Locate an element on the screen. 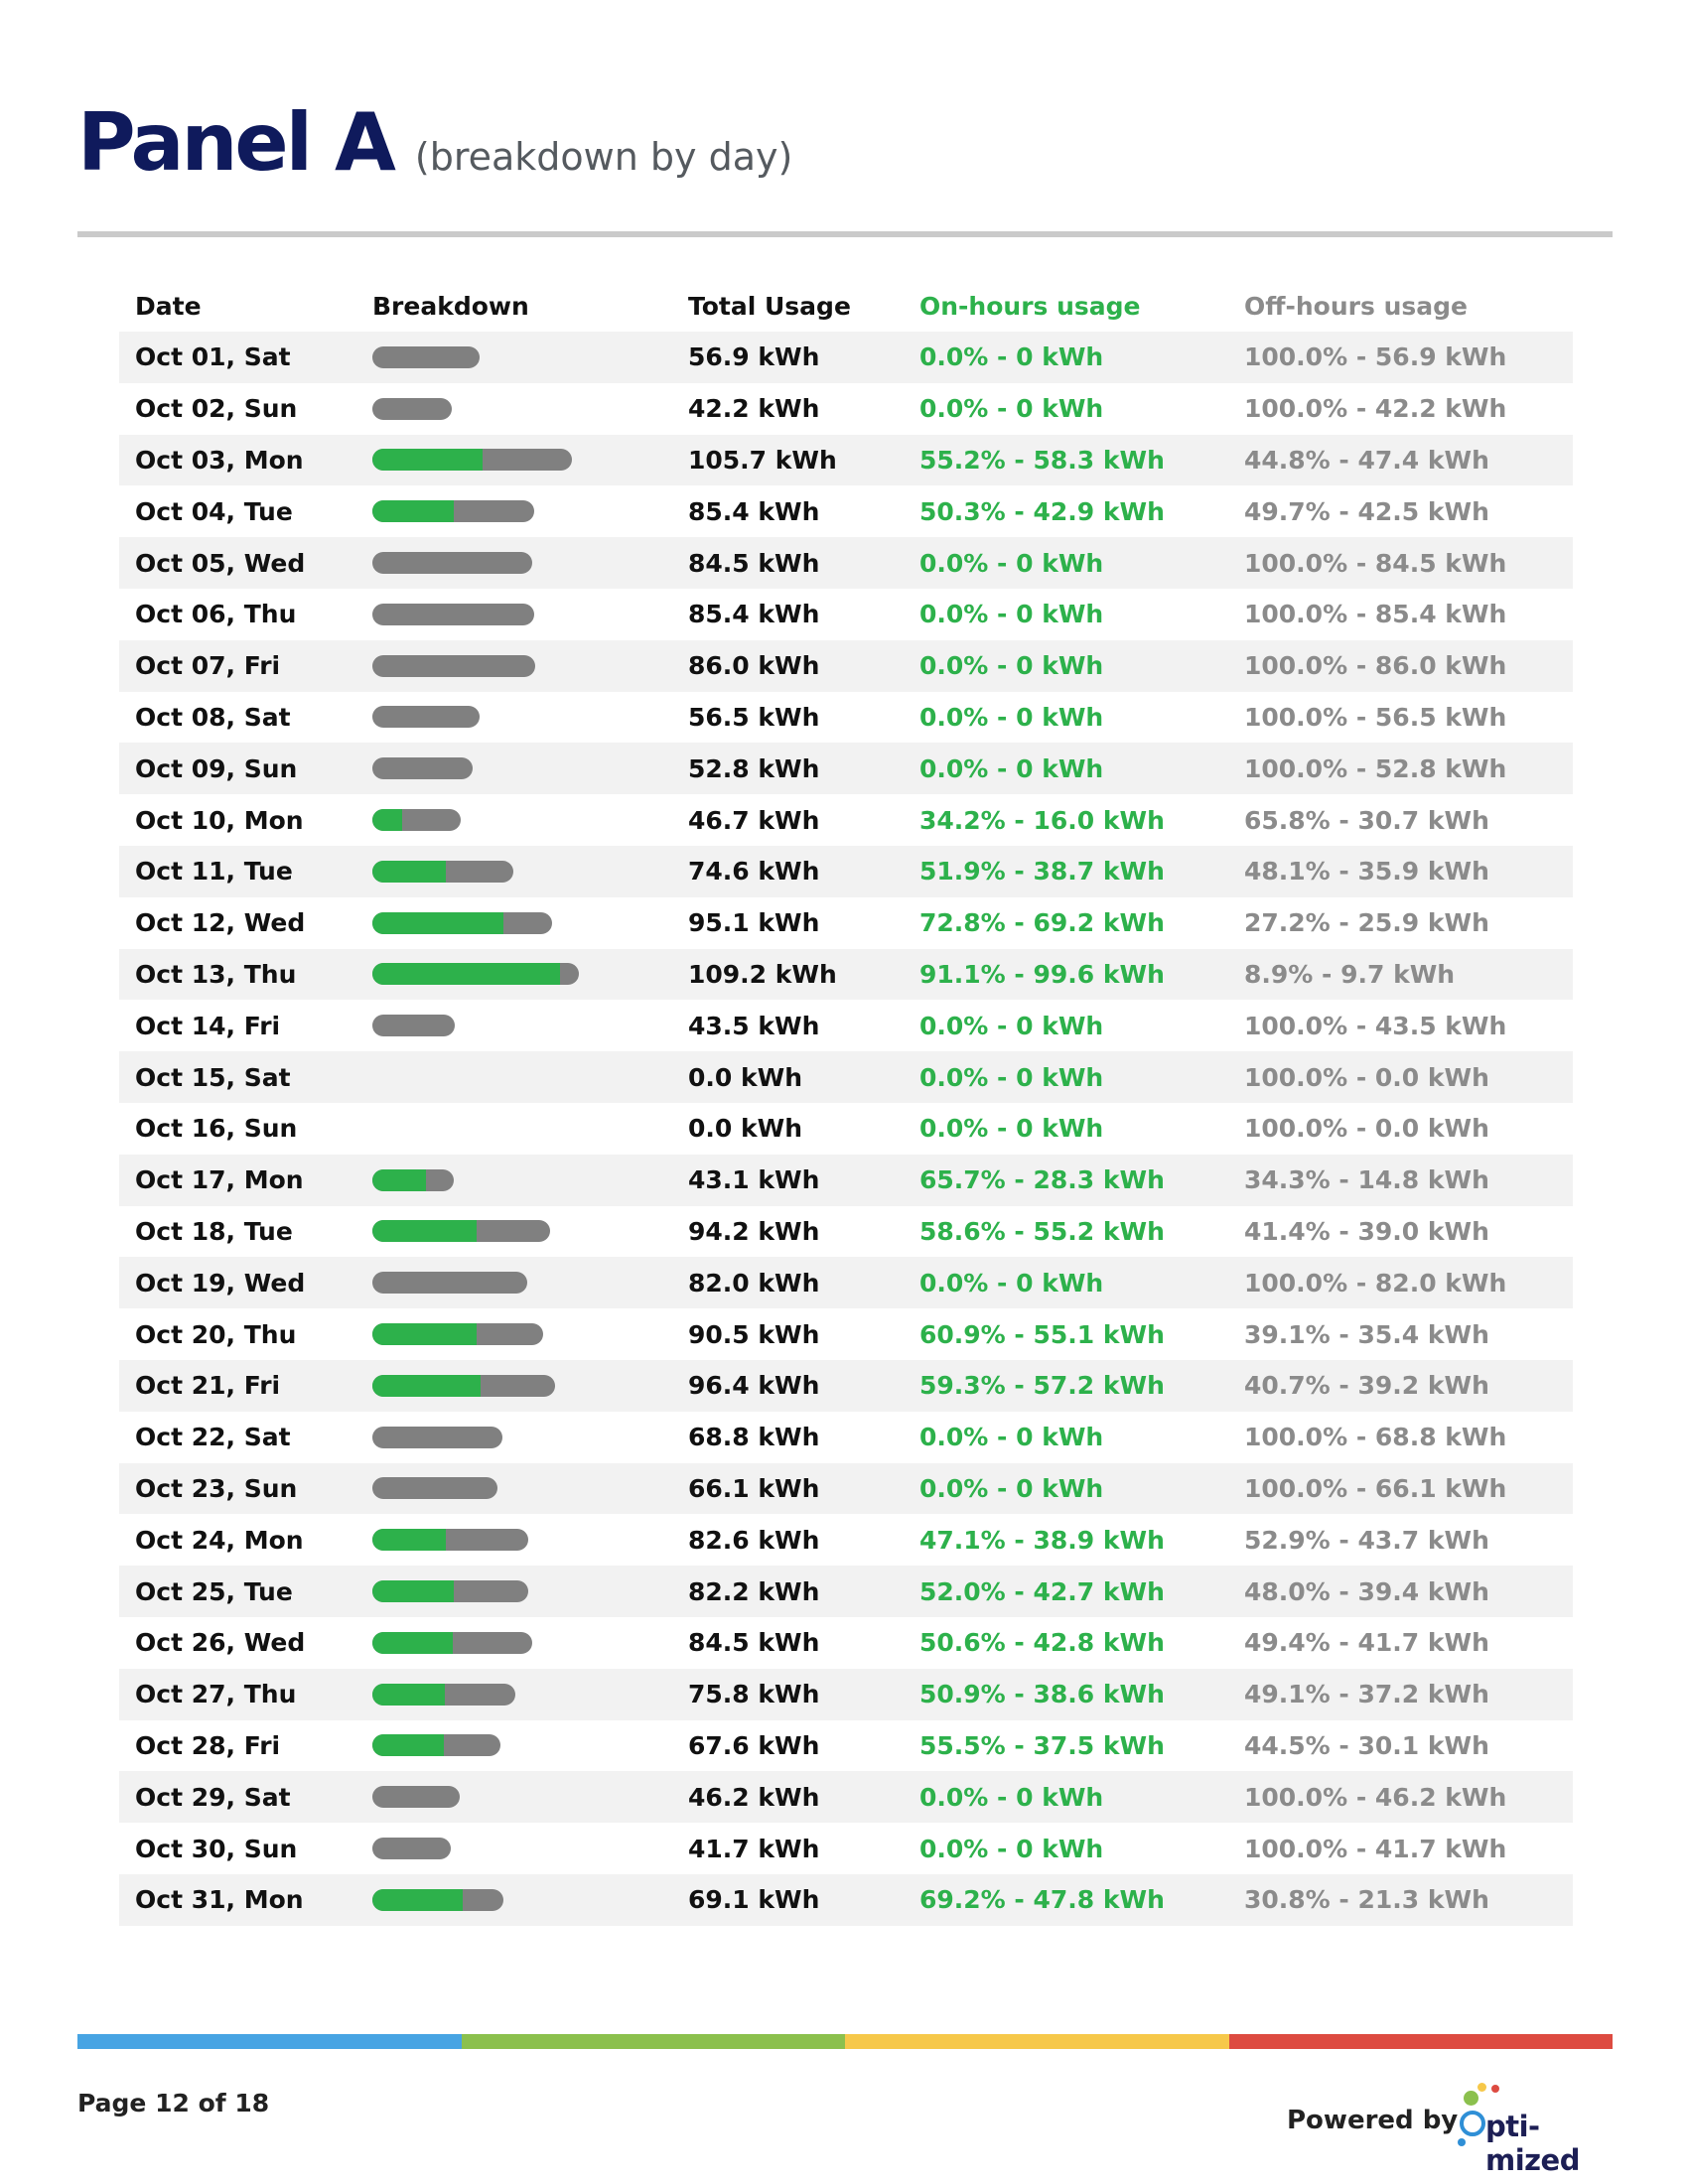 The height and width of the screenshot is (2184, 1688). row-total-usage: 82.0 kWh is located at coordinates (754, 1282).